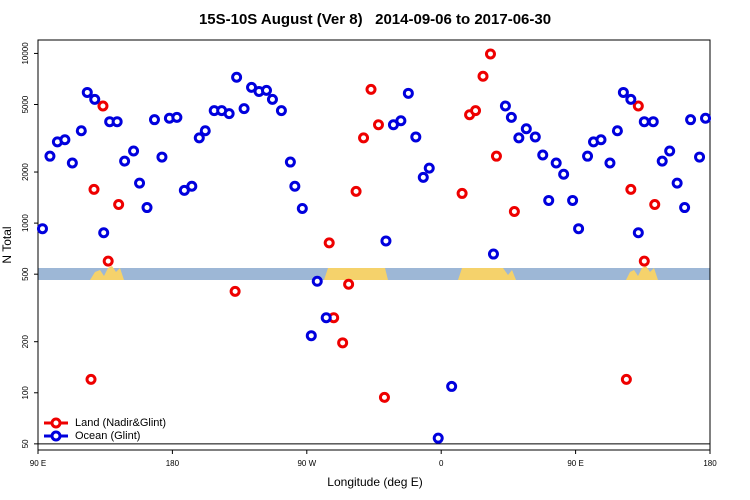 This screenshot has width=750, height=500. Describe the element at coordinates (7, 244) in the screenshot. I see `y-axis-label: N Total` at that location.